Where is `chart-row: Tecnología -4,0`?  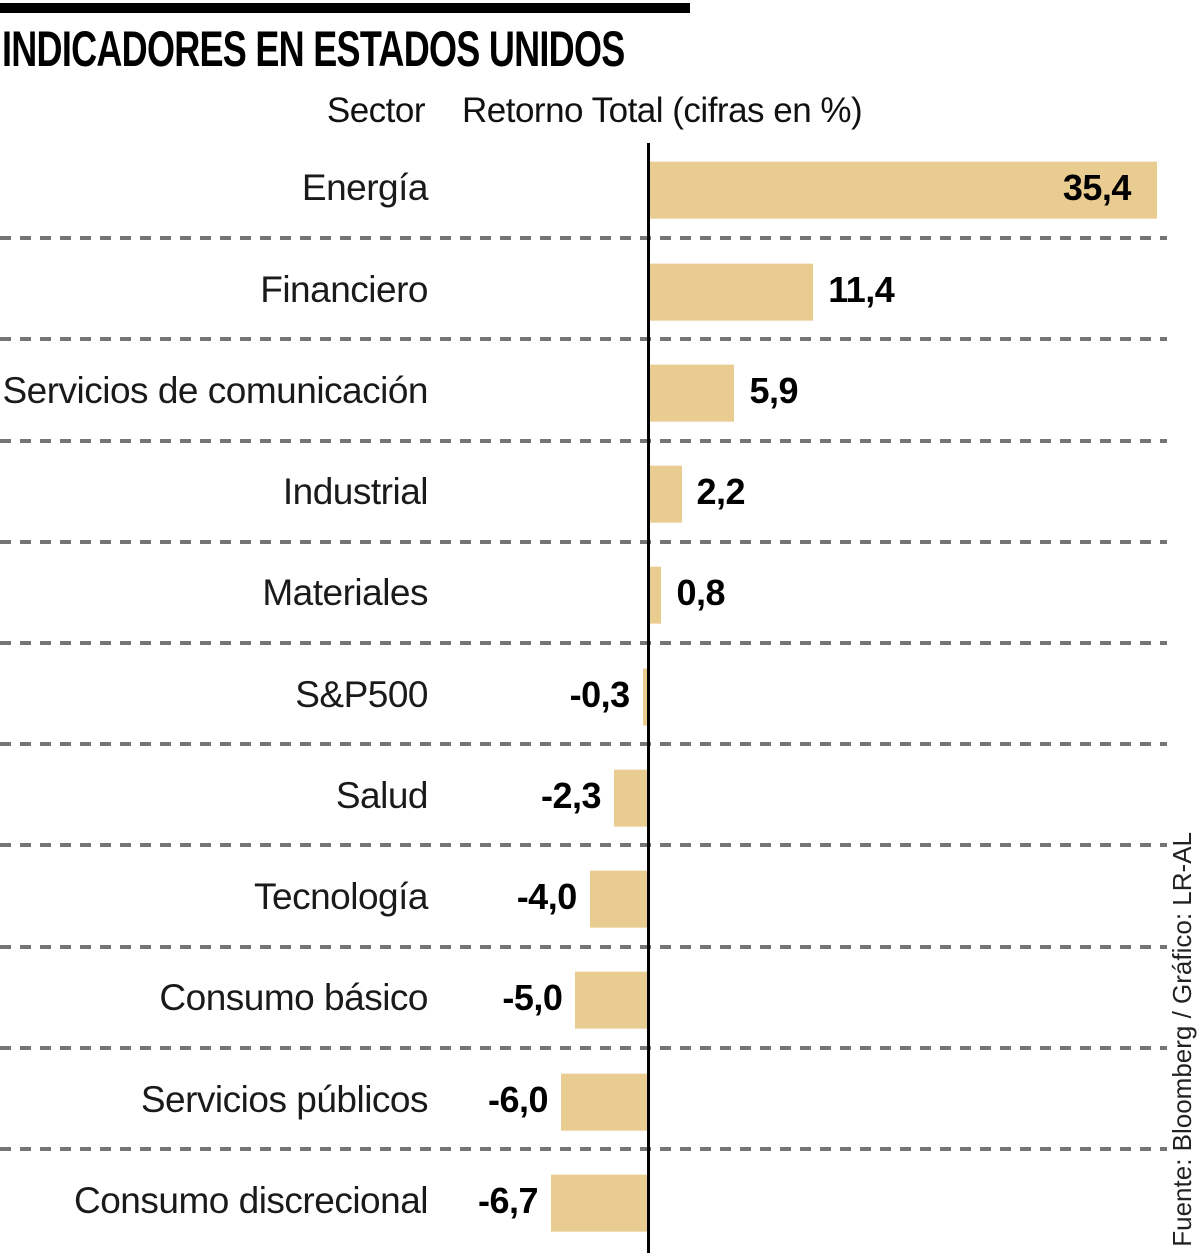 chart-row: Tecnología -4,0 is located at coordinates (600, 898).